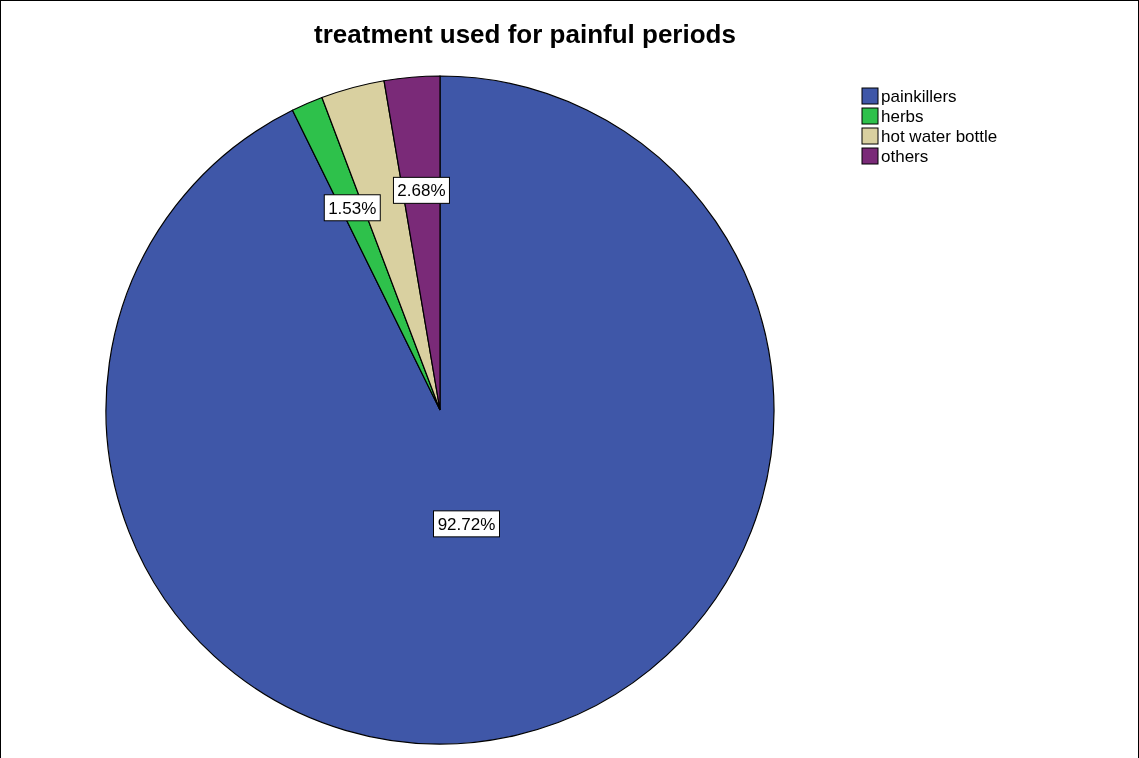  What do you see at coordinates (939, 136) in the screenshot?
I see `legend-label: hot water bottle` at bounding box center [939, 136].